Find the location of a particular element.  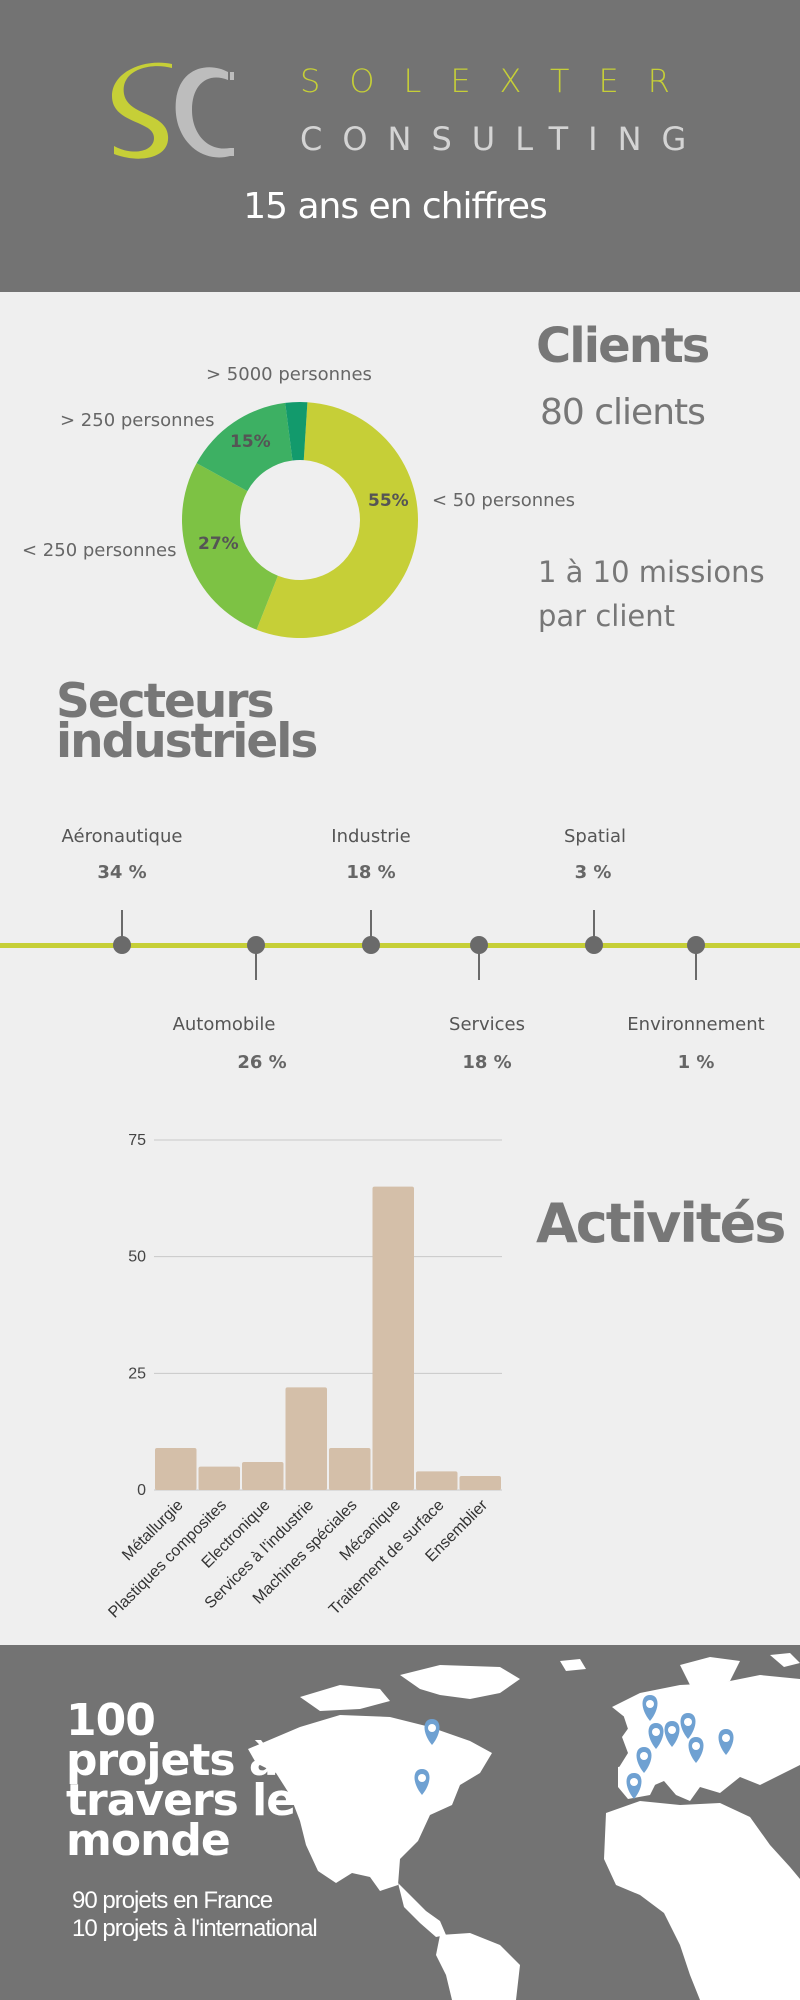

segment-pct-gt250: 15% is located at coordinates (250, 442).